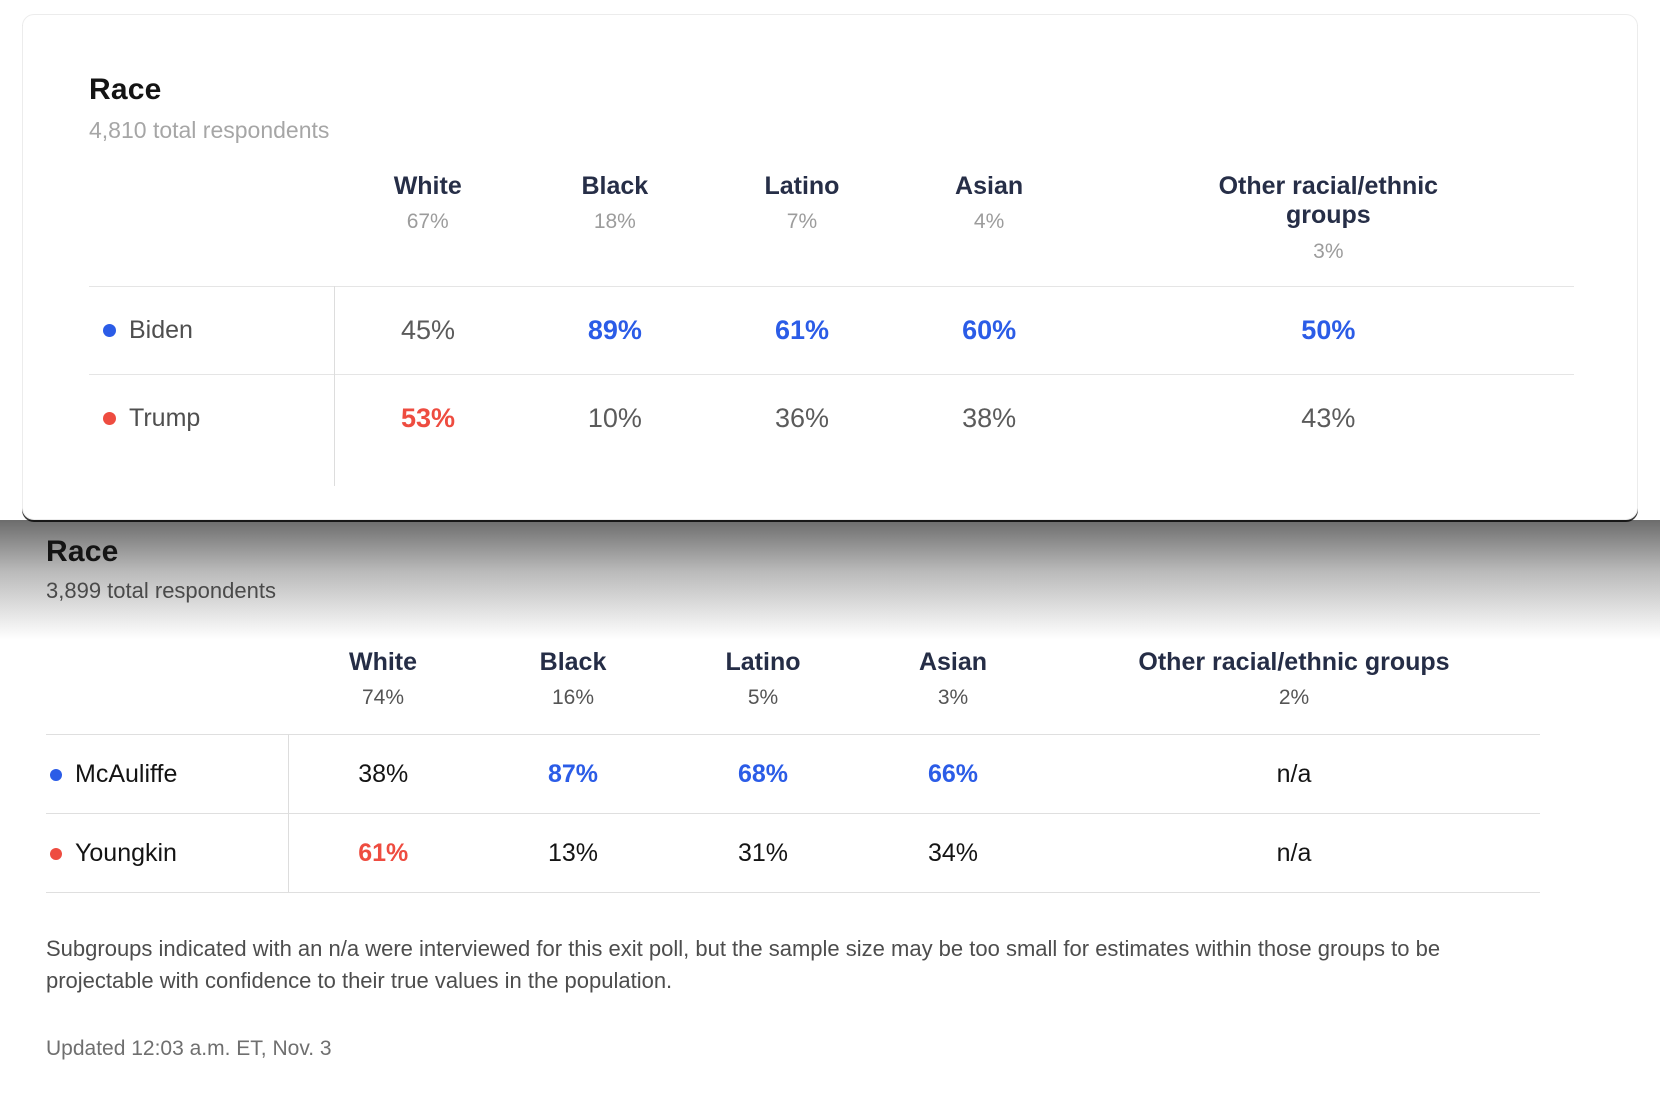 The image size is (1660, 1116). What do you see at coordinates (615, 329) in the screenshot?
I see `result-cell: 89%` at bounding box center [615, 329].